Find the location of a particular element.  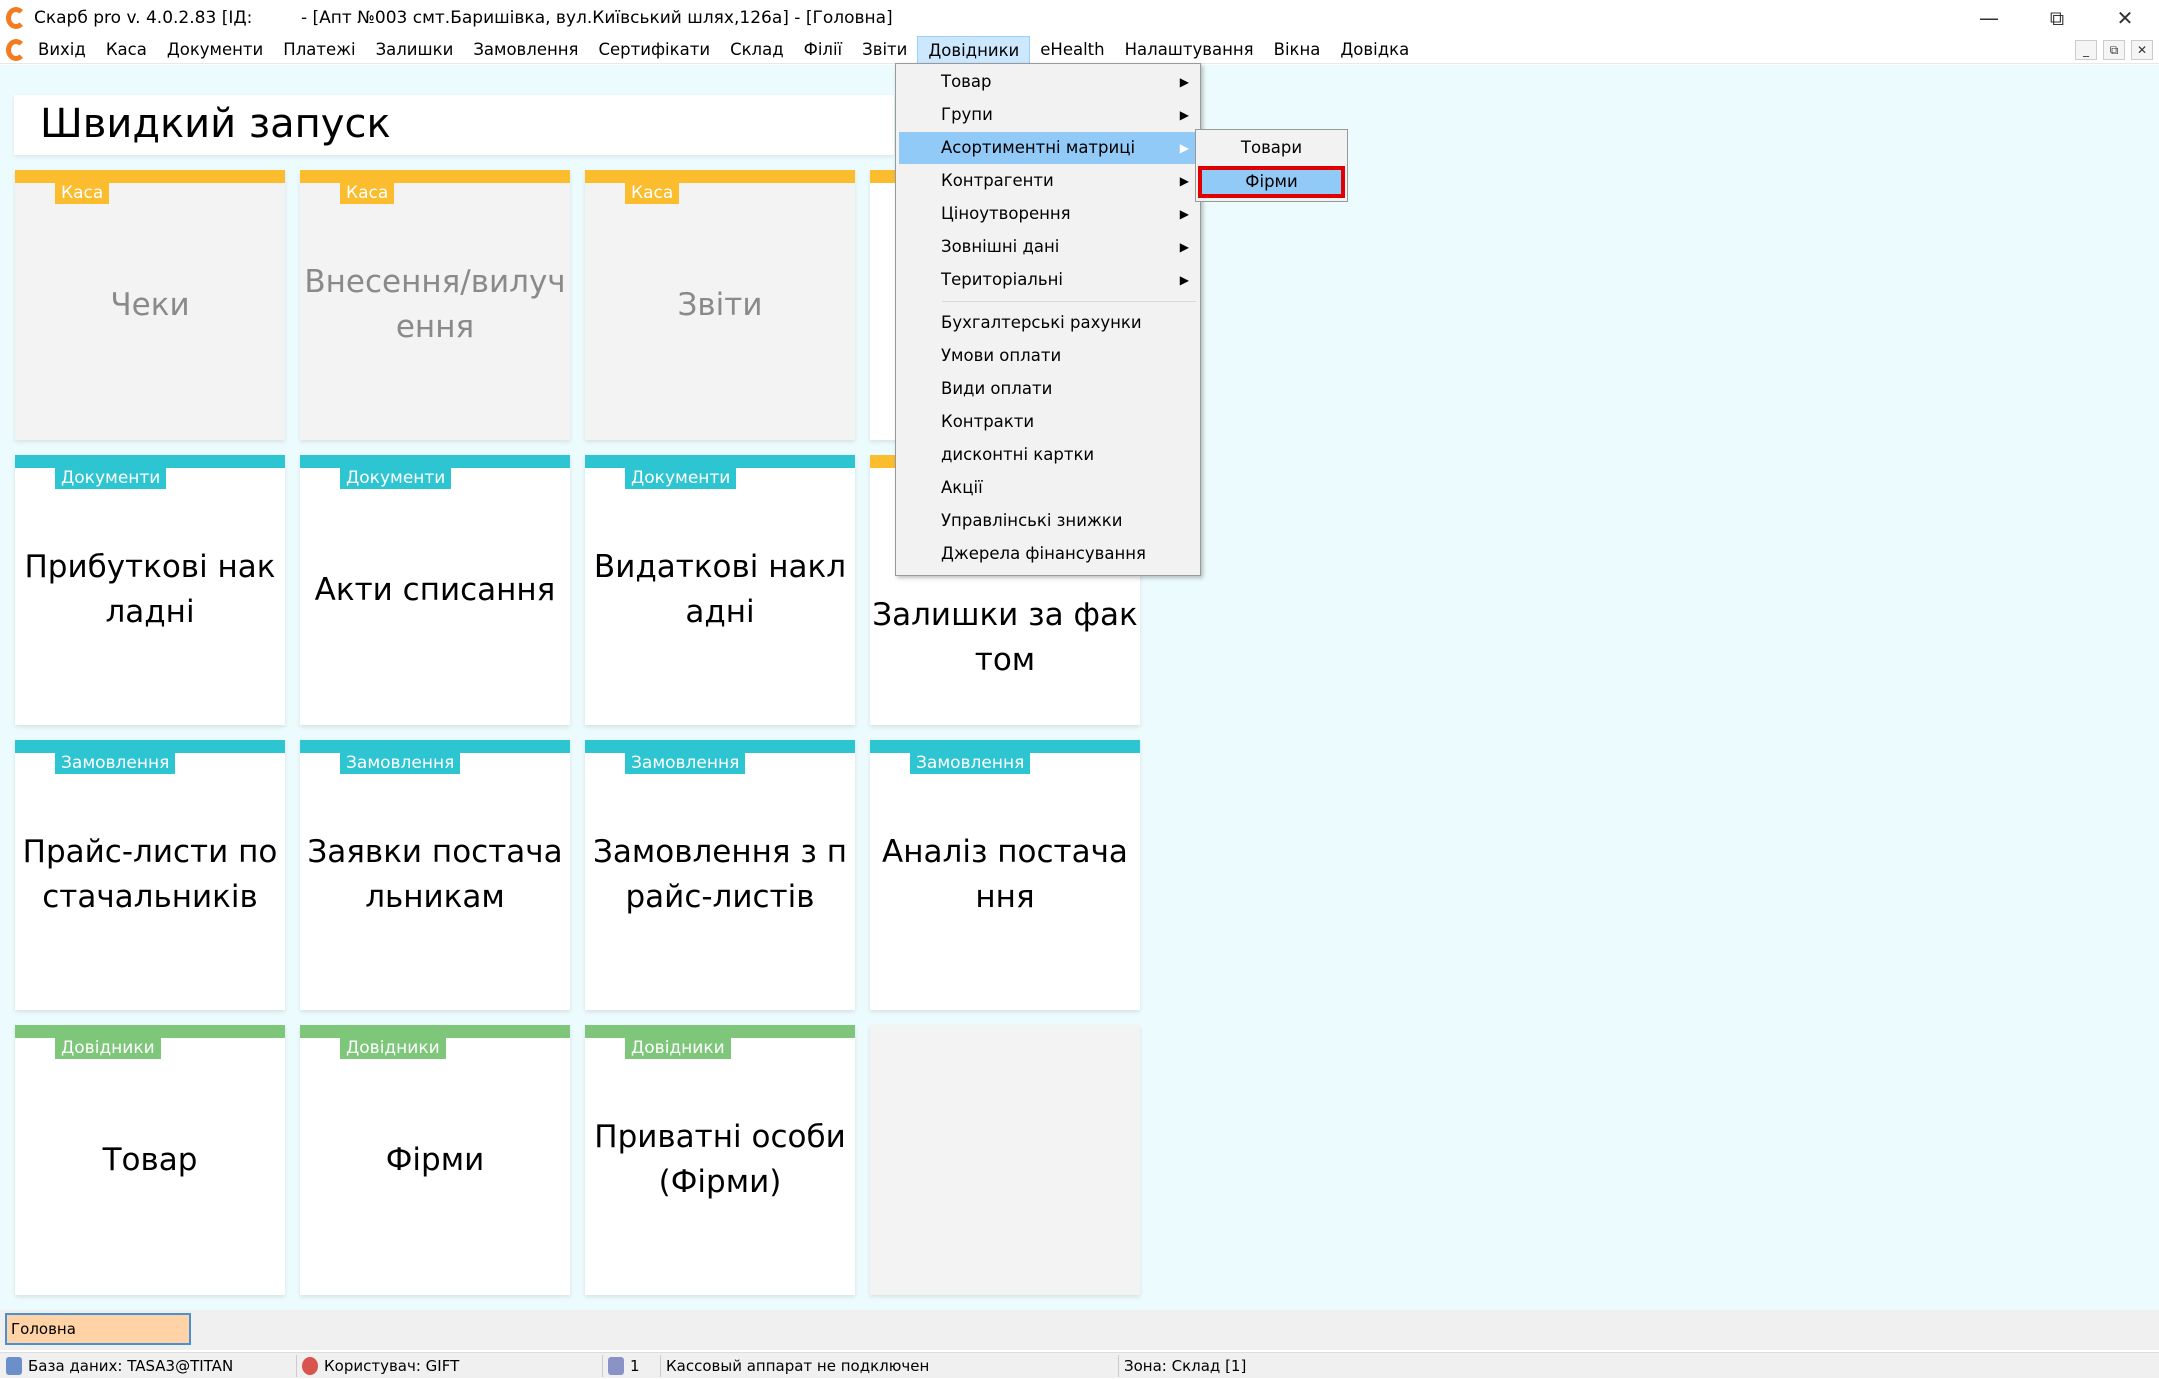

dropdown-item: Зовнішні дані ▶ is located at coordinates (1048, 247).